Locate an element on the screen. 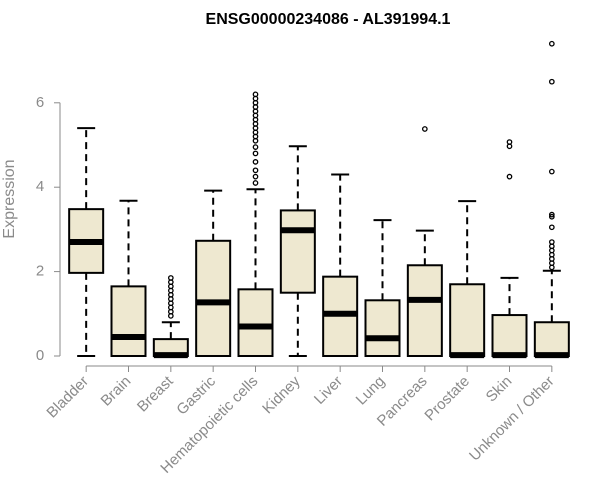 The width and height of the screenshot is (600, 500). x-tick-label: Liver is located at coordinates (328, 390).